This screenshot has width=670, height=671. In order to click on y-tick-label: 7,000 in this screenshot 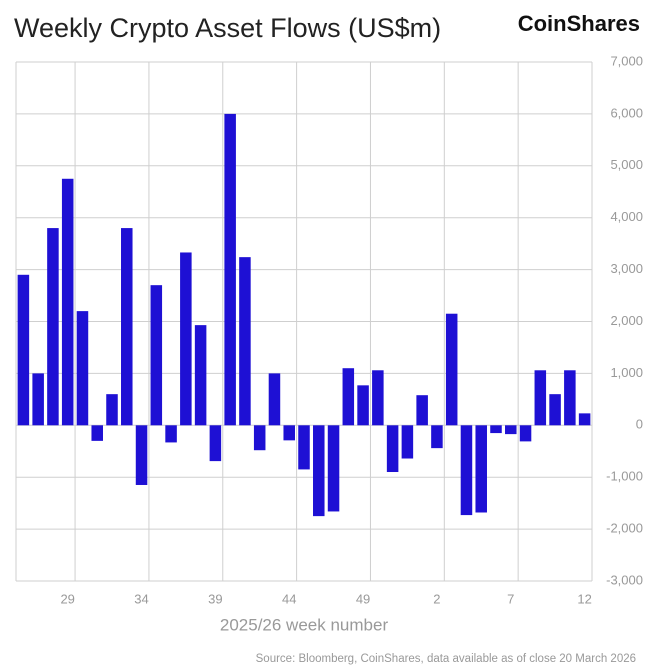, I will do `click(626, 60)`.